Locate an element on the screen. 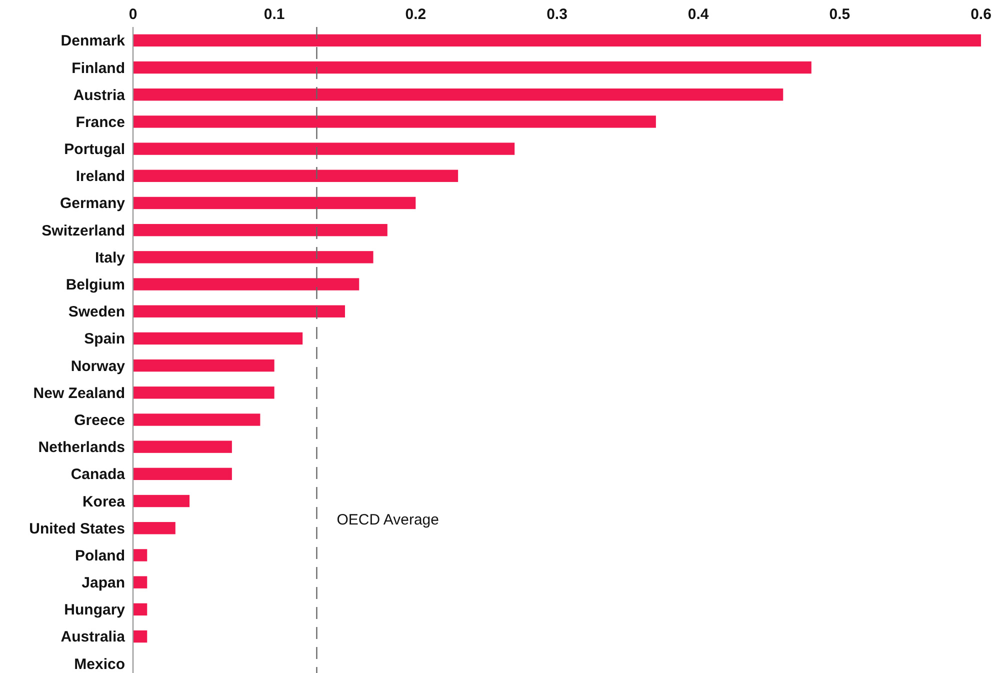 The width and height of the screenshot is (997, 673). y-tick-label: Poland is located at coordinates (99, 555).